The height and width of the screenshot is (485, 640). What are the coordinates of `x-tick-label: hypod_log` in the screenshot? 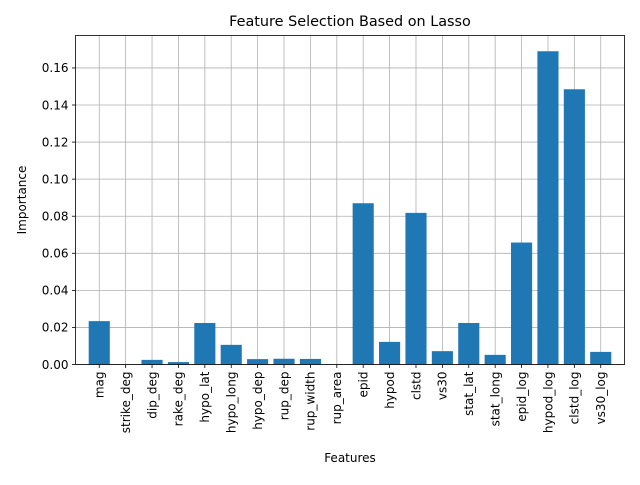 It's located at (548, 403).